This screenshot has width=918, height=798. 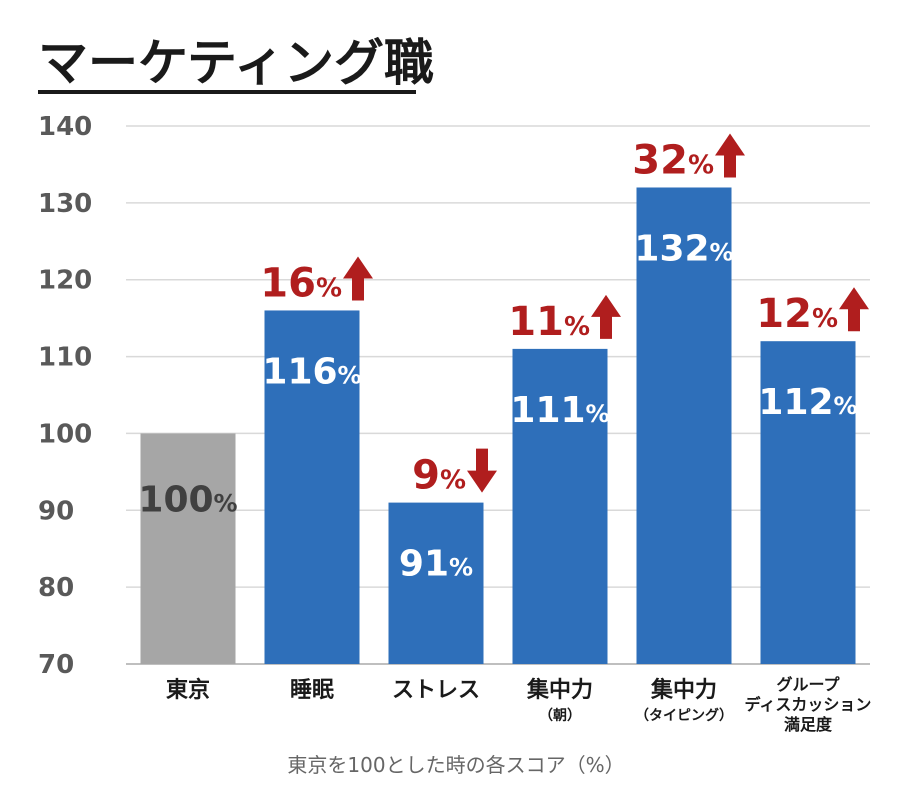 I want to click on y-tick-label: 110, so click(x=65, y=358).